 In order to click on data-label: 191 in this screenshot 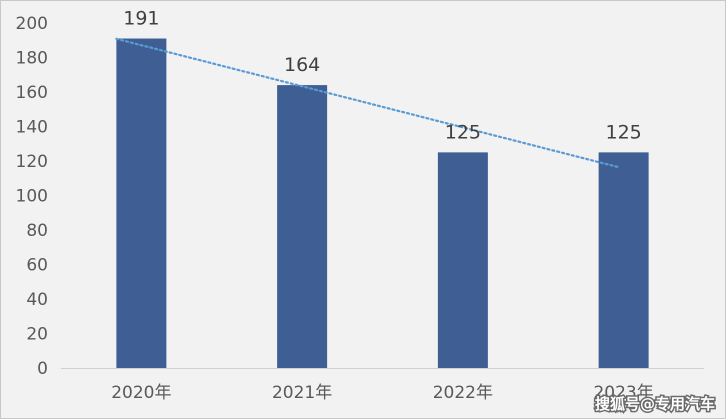, I will do `click(141, 19)`.